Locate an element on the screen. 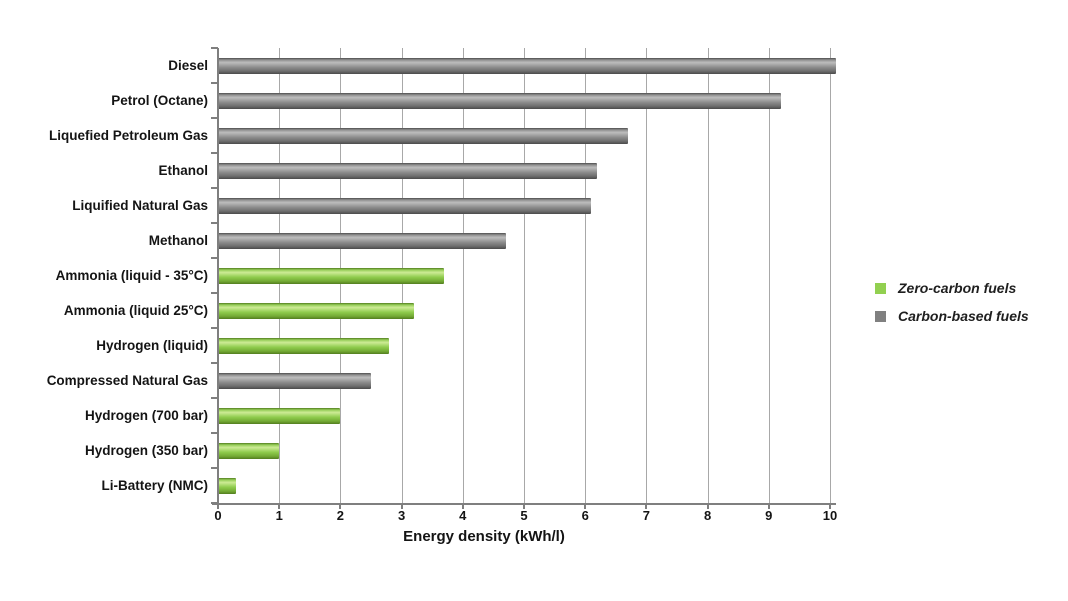 Image resolution: width=1068 pixels, height=601 pixels. x-tick-label-7: 7 is located at coordinates (646, 515).